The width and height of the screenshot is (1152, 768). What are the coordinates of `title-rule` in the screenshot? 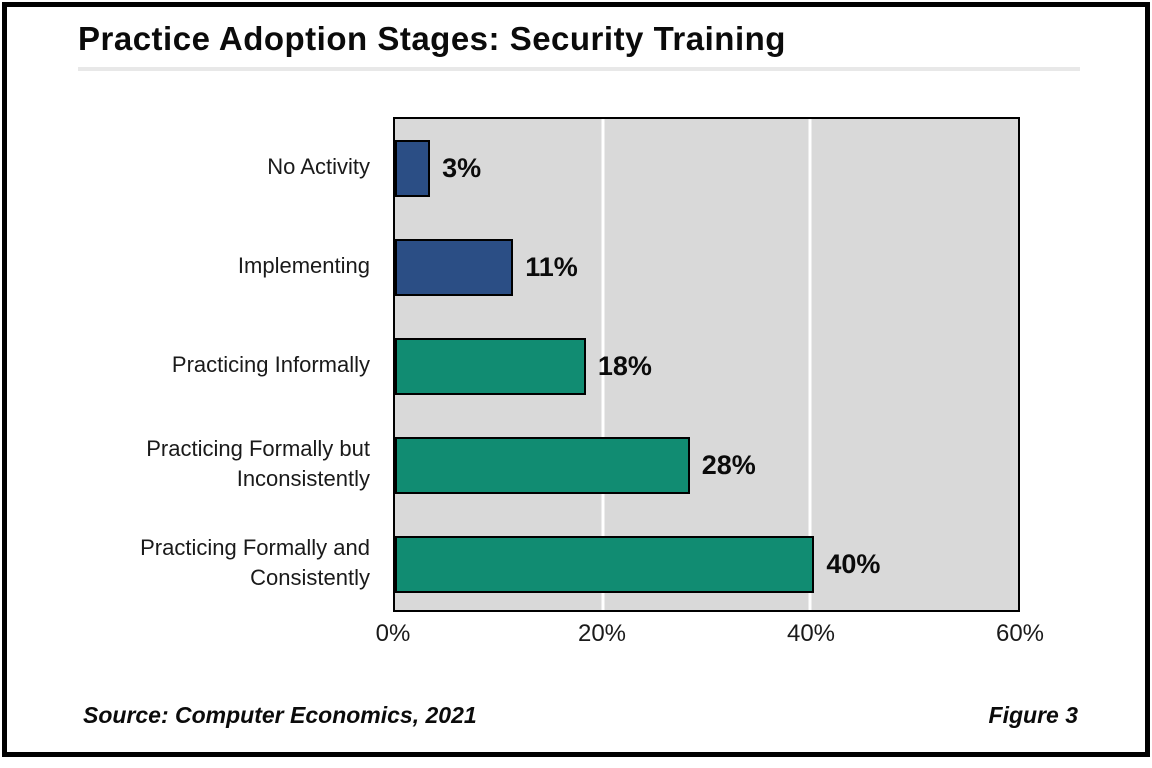 It's located at (579, 69).